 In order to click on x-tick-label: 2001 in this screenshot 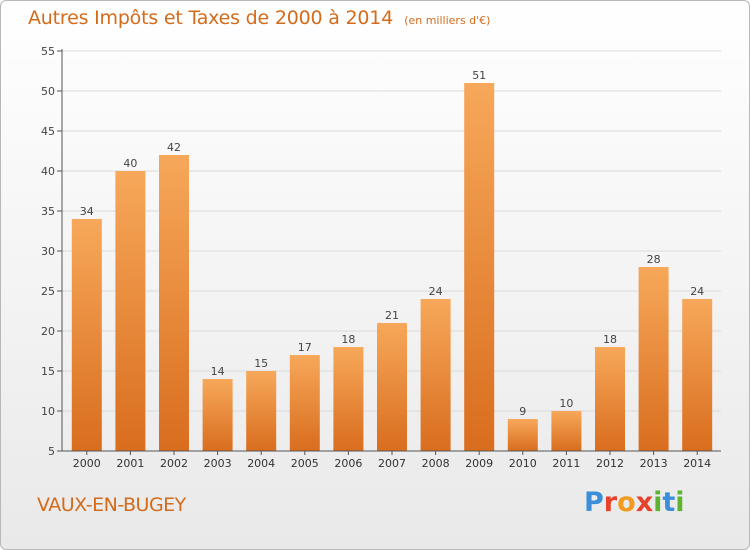, I will do `click(130, 463)`.